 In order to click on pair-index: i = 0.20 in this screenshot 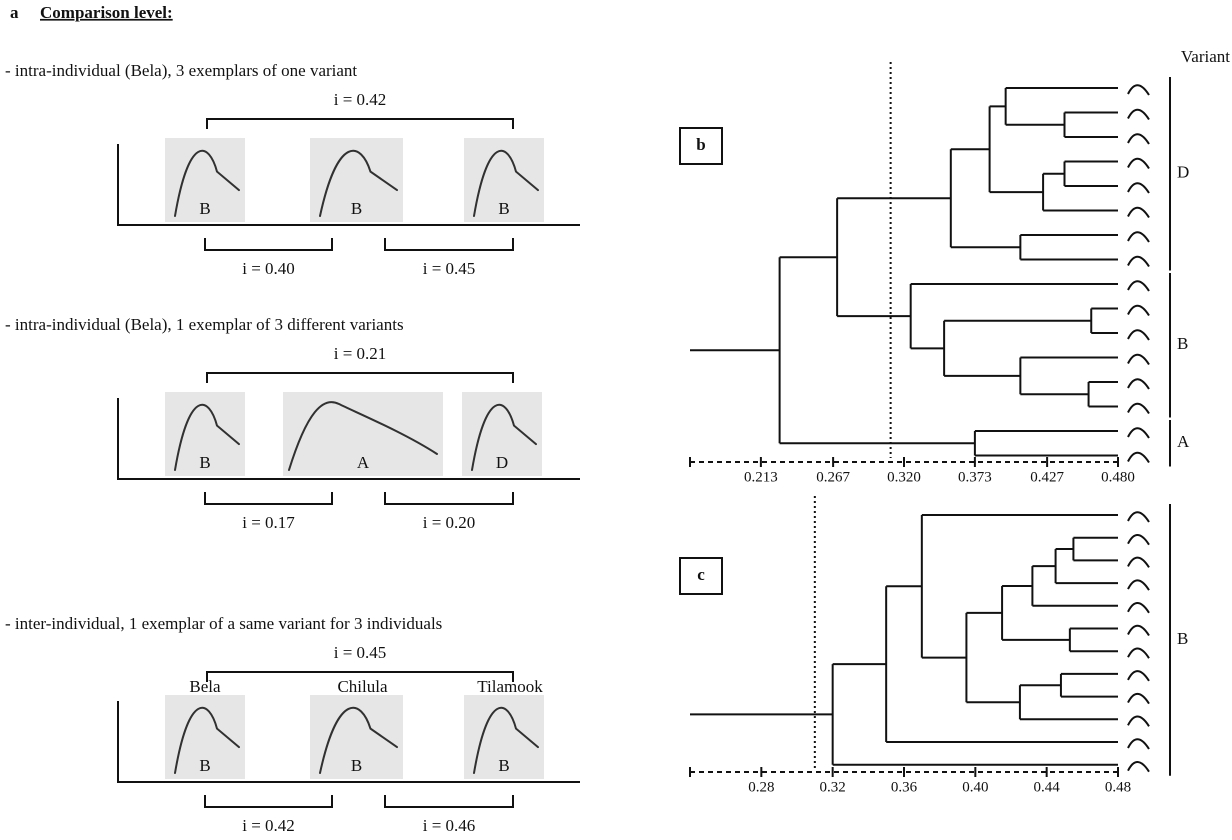, I will do `click(449, 522)`.